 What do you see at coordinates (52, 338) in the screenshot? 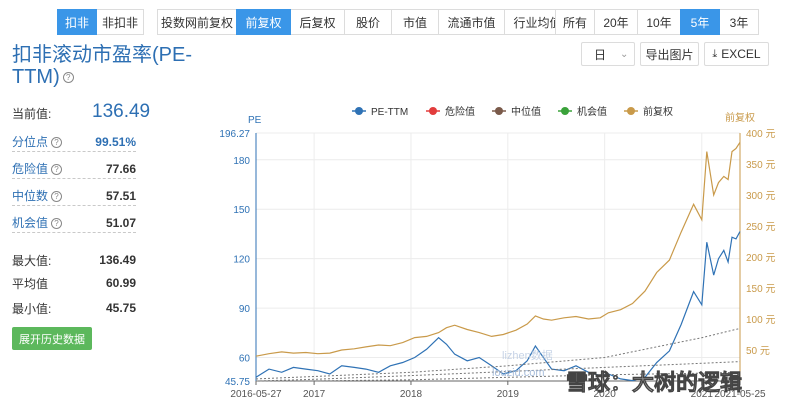
I see `expand-history-button: 展开历史数据` at bounding box center [52, 338].